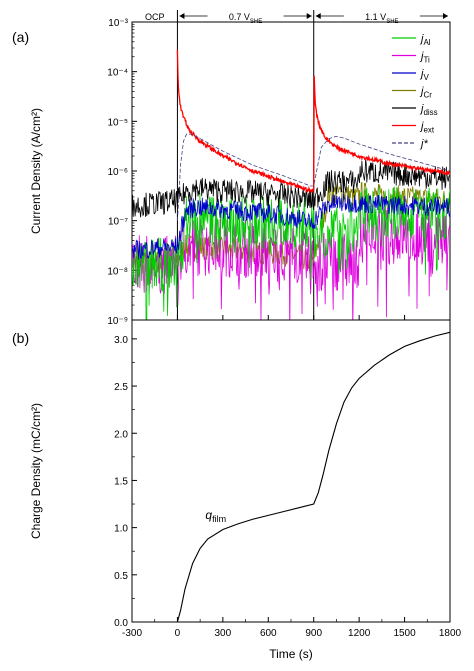 The height and width of the screenshot is (671, 474). Describe the element at coordinates (291, 263) in the screenshot. I see `series-line-Ti` at that location.